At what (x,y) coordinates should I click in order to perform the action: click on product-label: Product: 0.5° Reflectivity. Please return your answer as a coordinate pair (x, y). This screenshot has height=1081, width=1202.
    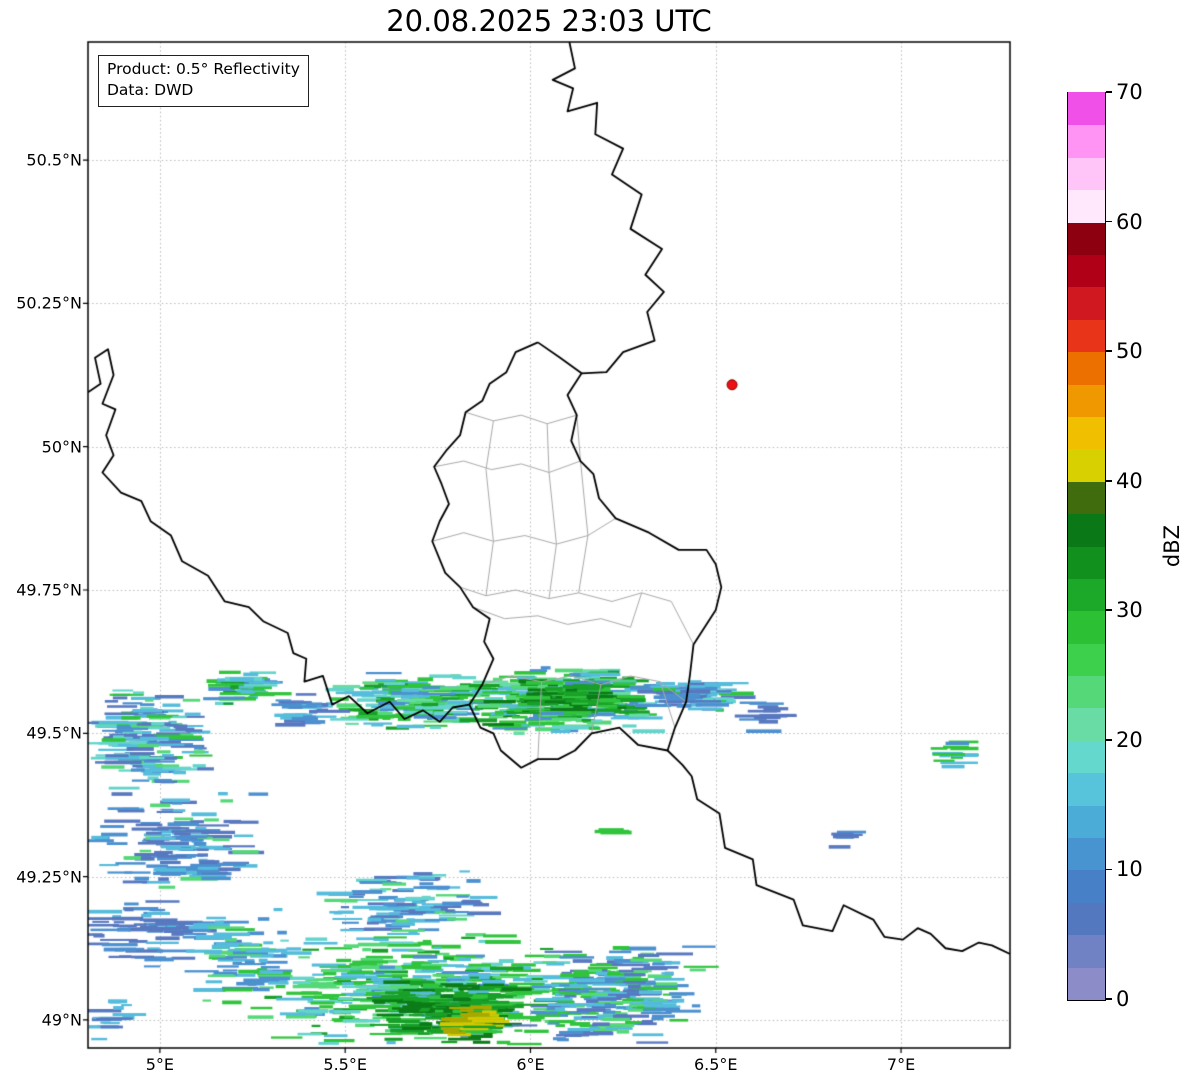
    Looking at the image, I should click on (203, 69).